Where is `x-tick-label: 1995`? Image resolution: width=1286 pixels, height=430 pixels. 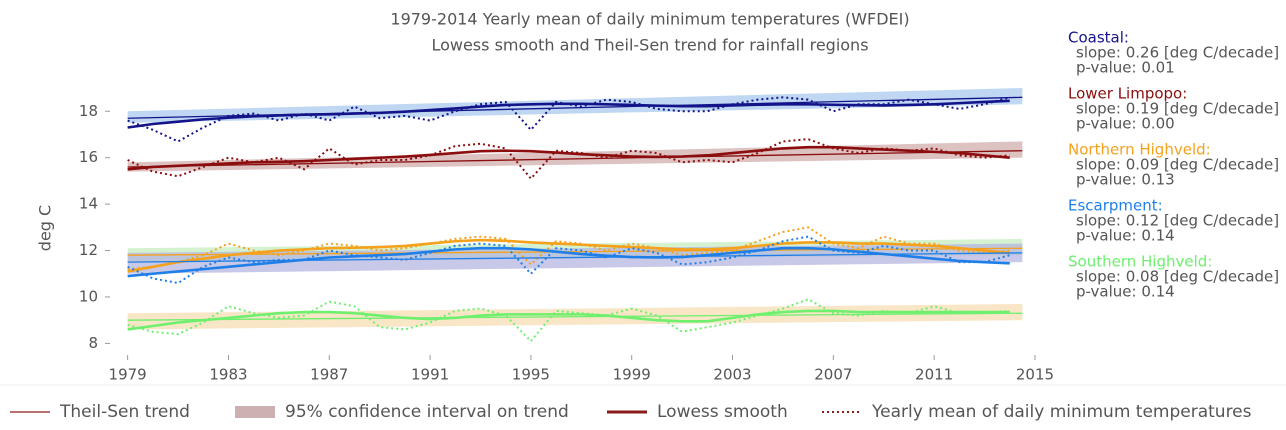
x-tick-label: 1995 is located at coordinates (531, 375).